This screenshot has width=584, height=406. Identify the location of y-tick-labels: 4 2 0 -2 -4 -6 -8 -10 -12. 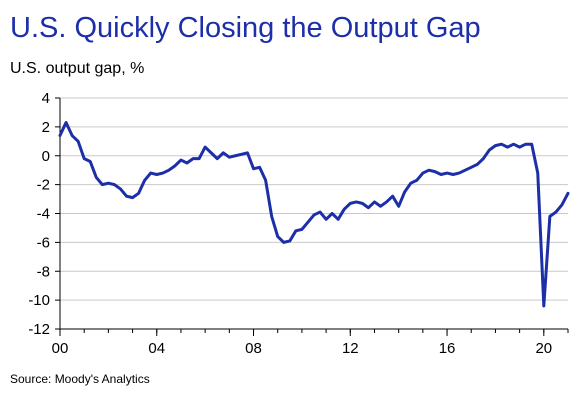
(39, 214).